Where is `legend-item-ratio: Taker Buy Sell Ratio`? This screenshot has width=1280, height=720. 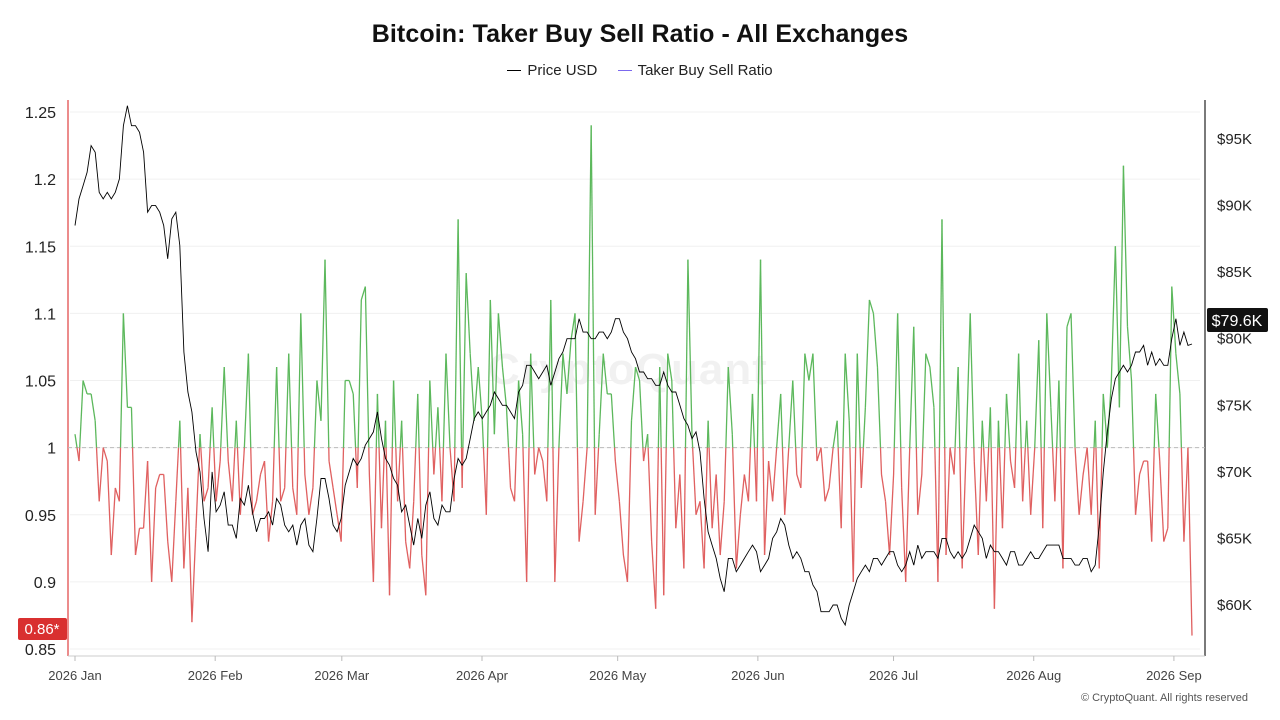 legend-item-ratio: Taker Buy Sell Ratio is located at coordinates (695, 70).